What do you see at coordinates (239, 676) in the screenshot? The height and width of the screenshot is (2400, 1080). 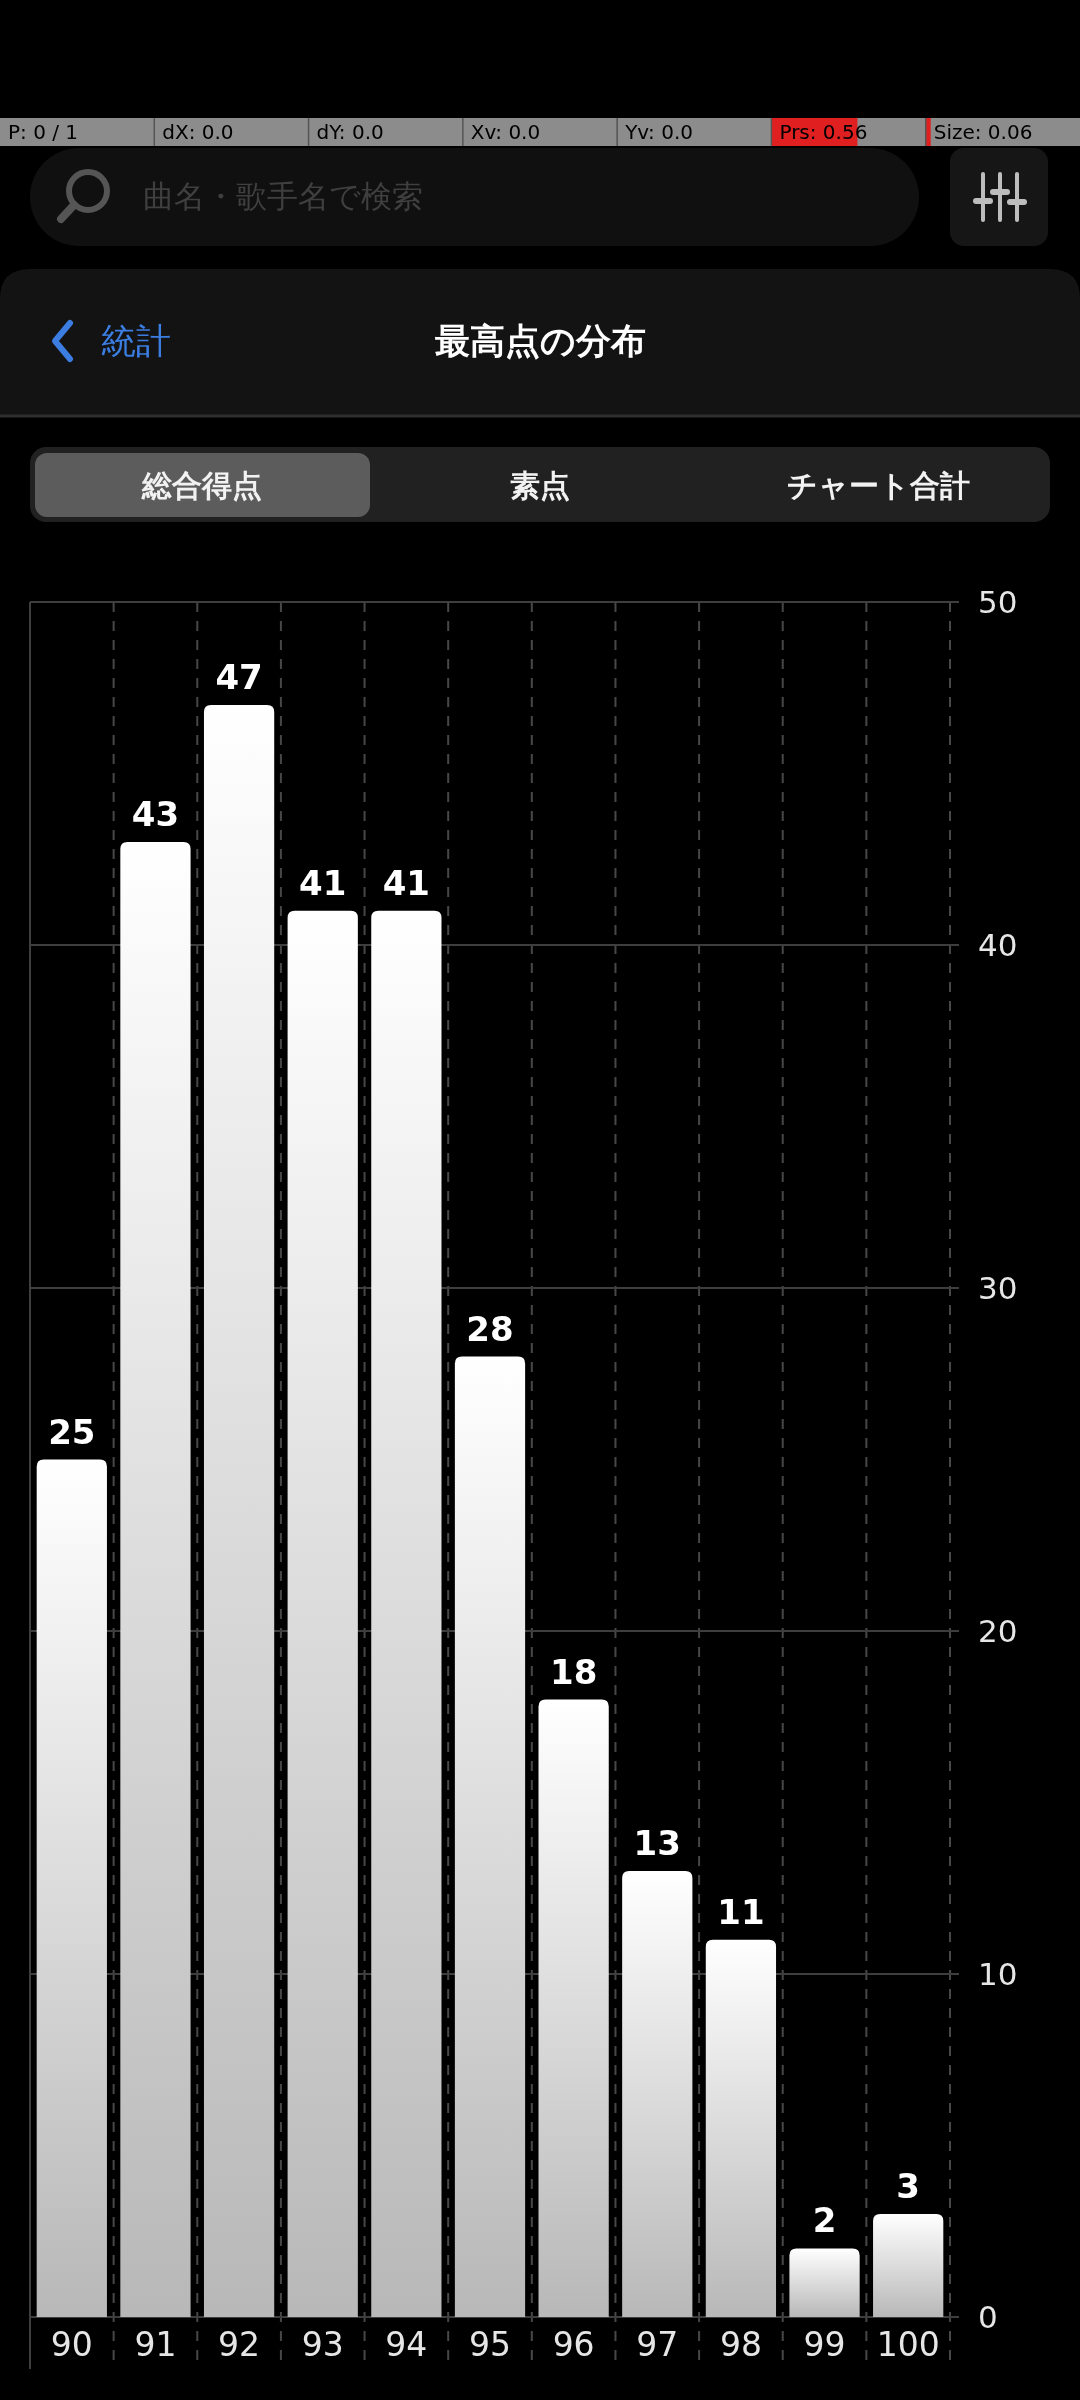 I see `data-label: 47` at bounding box center [239, 676].